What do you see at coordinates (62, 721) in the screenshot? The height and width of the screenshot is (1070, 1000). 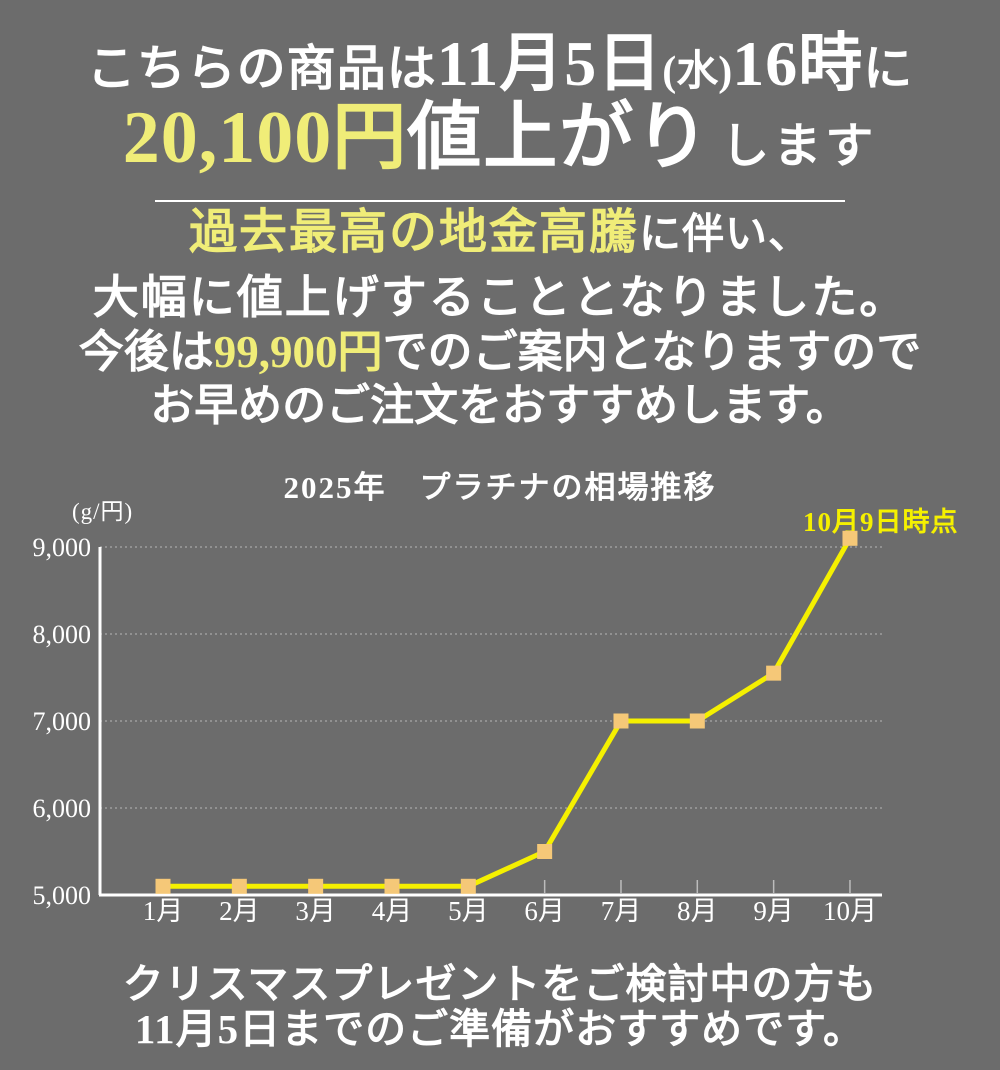 I see `svg-text: 7,000` at bounding box center [62, 721].